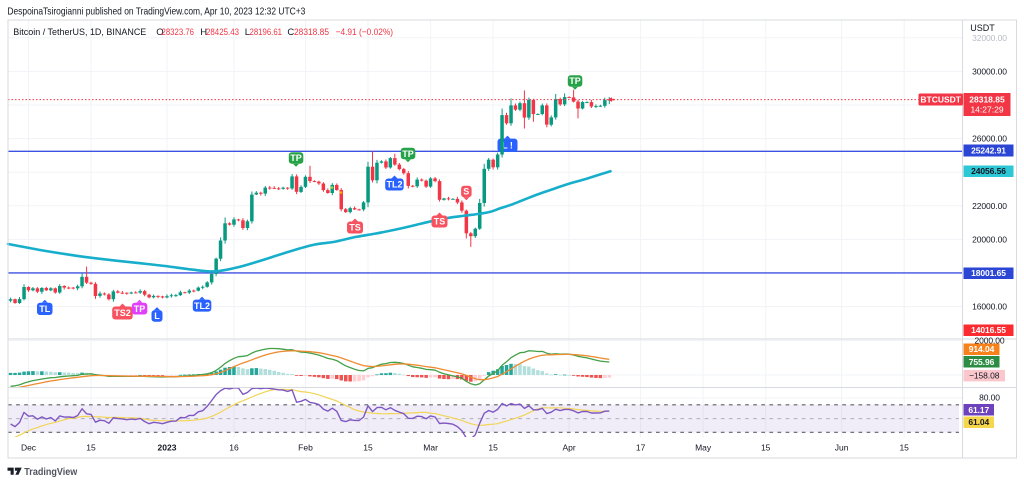  I want to click on svg-text: H, so click(203, 32).